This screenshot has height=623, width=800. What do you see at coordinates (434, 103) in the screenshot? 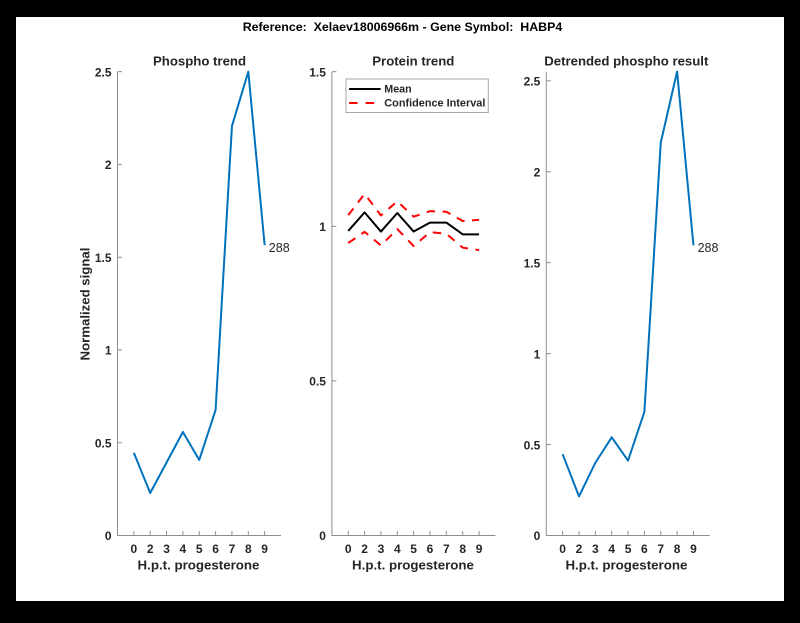
I see `svg-text: Confidence Interval` at bounding box center [434, 103].